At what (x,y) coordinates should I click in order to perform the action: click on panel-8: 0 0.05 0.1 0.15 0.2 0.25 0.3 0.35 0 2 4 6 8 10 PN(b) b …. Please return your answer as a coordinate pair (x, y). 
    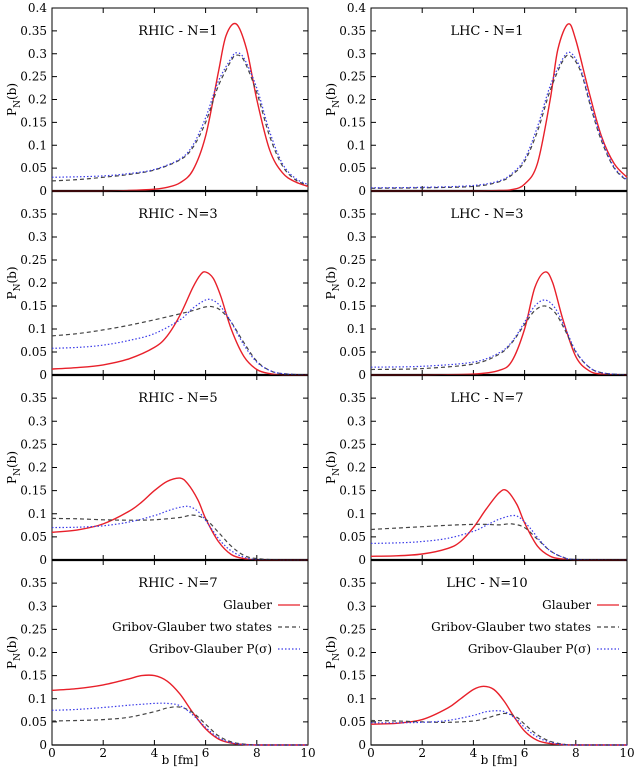
    Looking at the image, I should click on (479, 663).